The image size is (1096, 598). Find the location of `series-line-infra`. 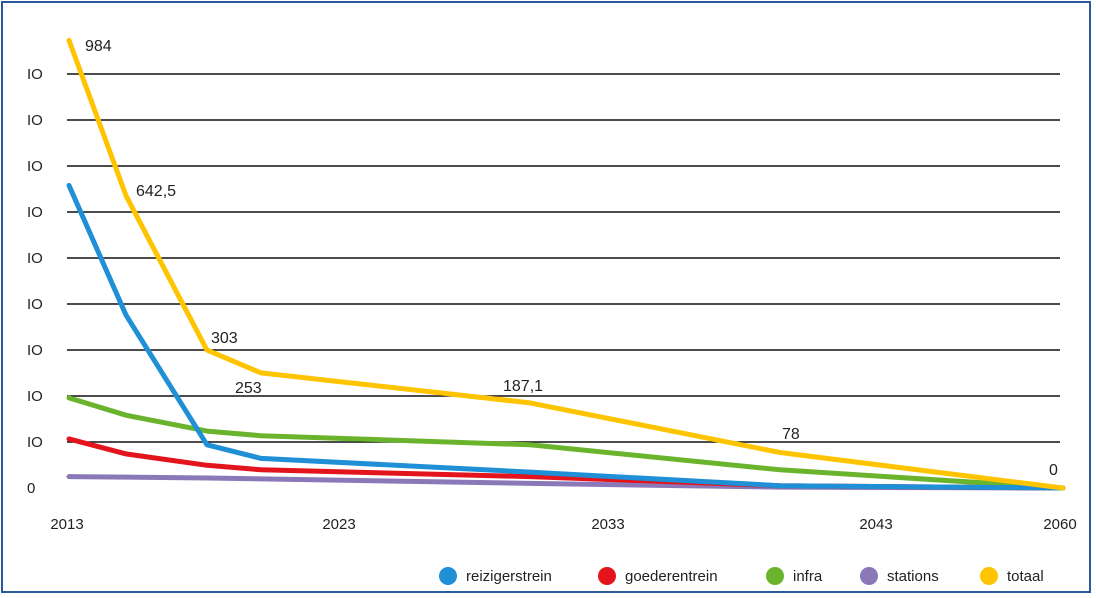

series-line-infra is located at coordinates (566, 443).